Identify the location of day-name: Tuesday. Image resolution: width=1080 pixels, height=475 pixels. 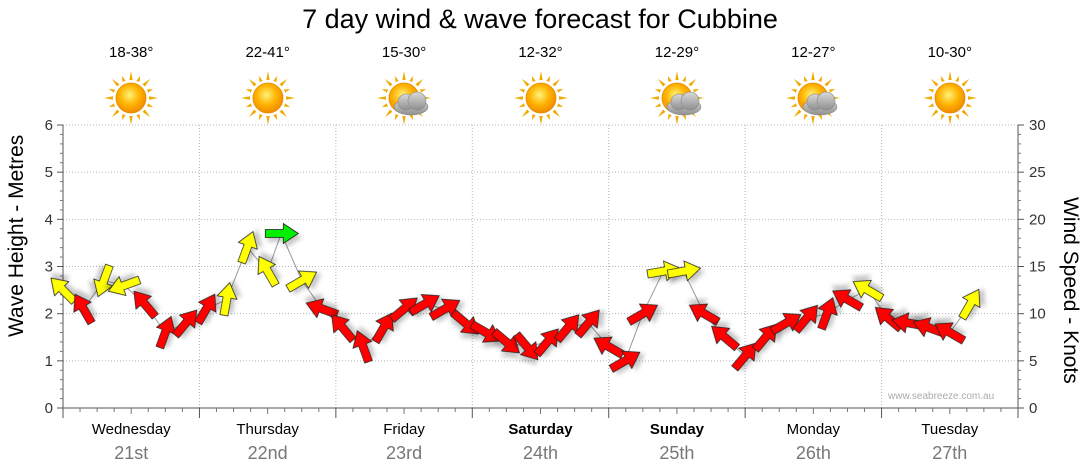
(950, 429).